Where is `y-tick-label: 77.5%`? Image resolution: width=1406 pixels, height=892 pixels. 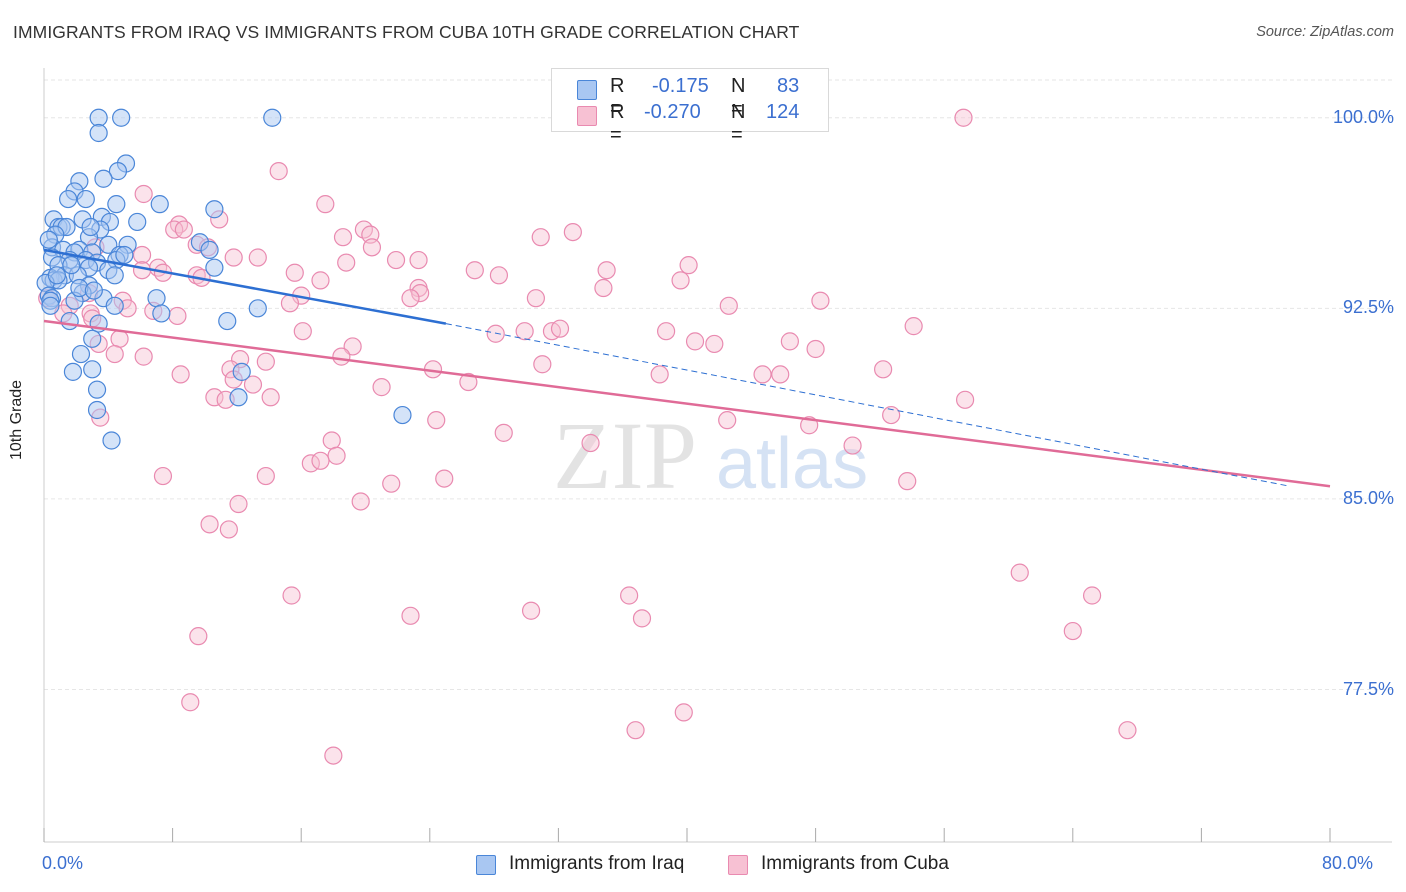 y-tick-label: 77.5% is located at coordinates (1368, 688).